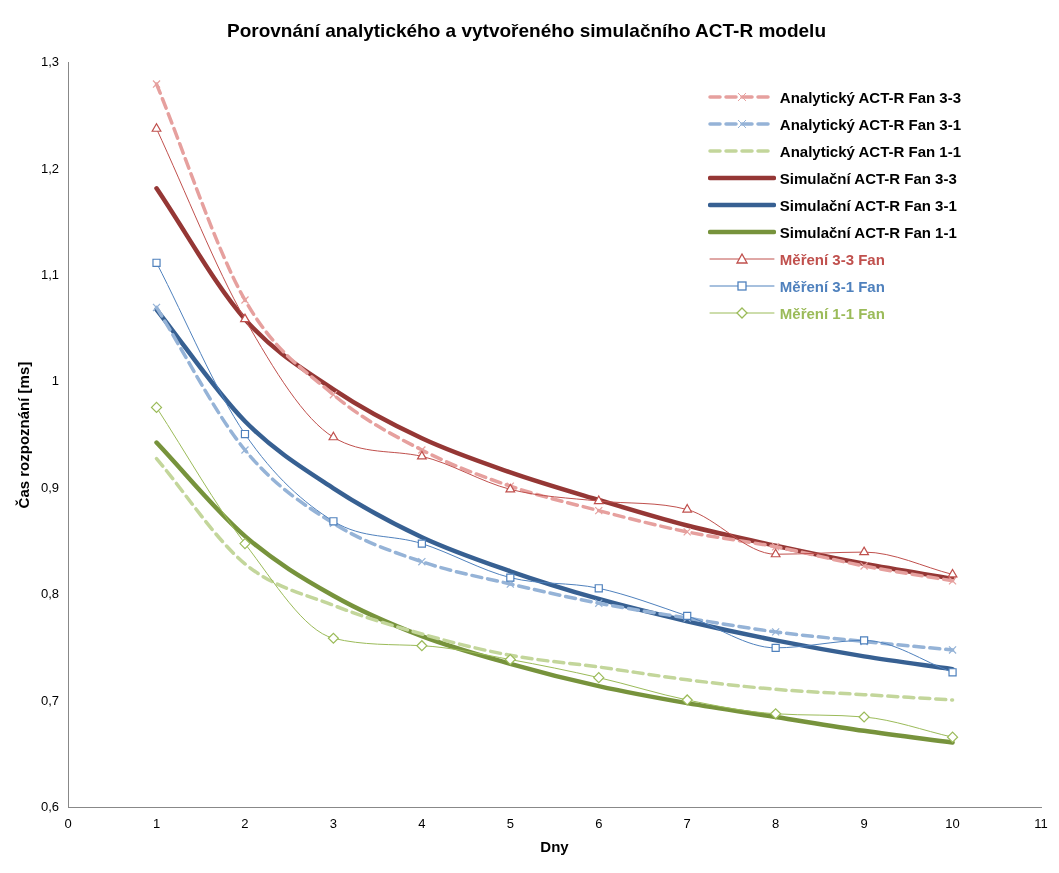  Describe the element at coordinates (422, 823) in the screenshot. I see `x-tick-label: 4` at that location.